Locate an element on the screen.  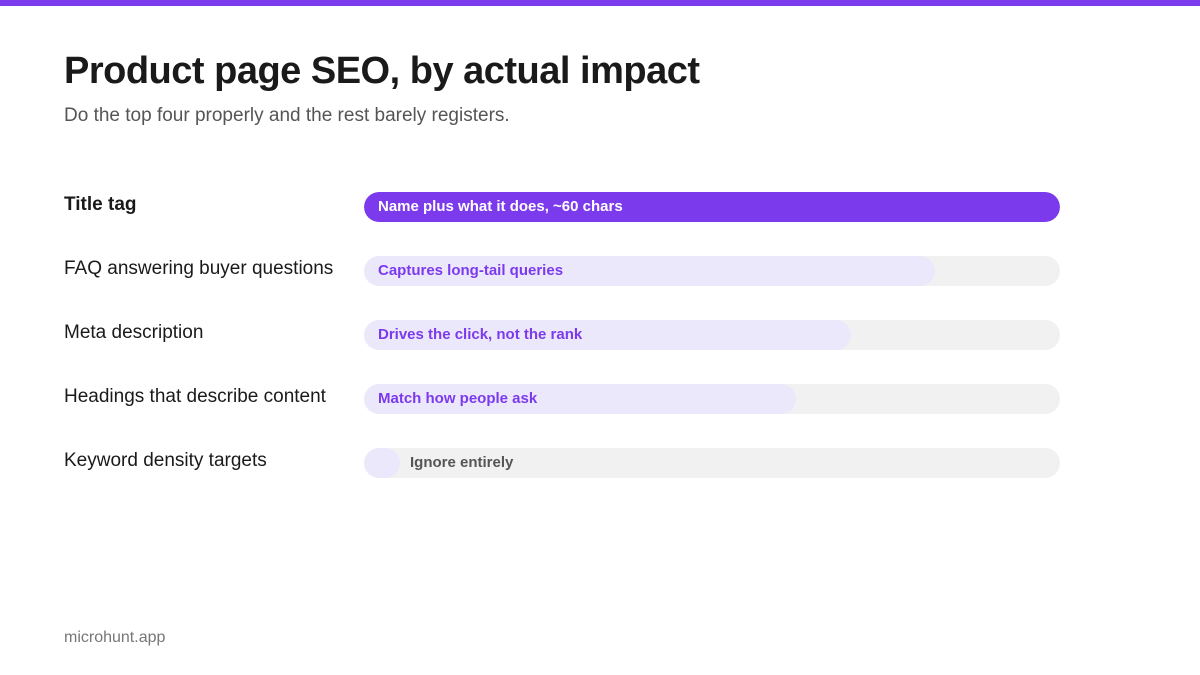
chart-row: Keyword density targets Ignore entirely is located at coordinates (562, 463).